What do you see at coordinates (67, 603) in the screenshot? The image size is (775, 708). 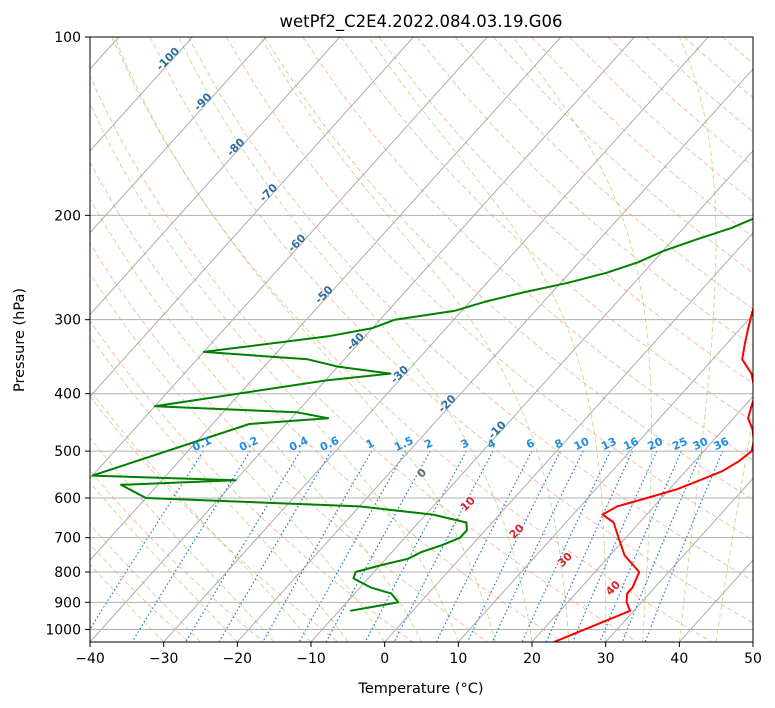 I see `y-tick-label: 900` at bounding box center [67, 603].